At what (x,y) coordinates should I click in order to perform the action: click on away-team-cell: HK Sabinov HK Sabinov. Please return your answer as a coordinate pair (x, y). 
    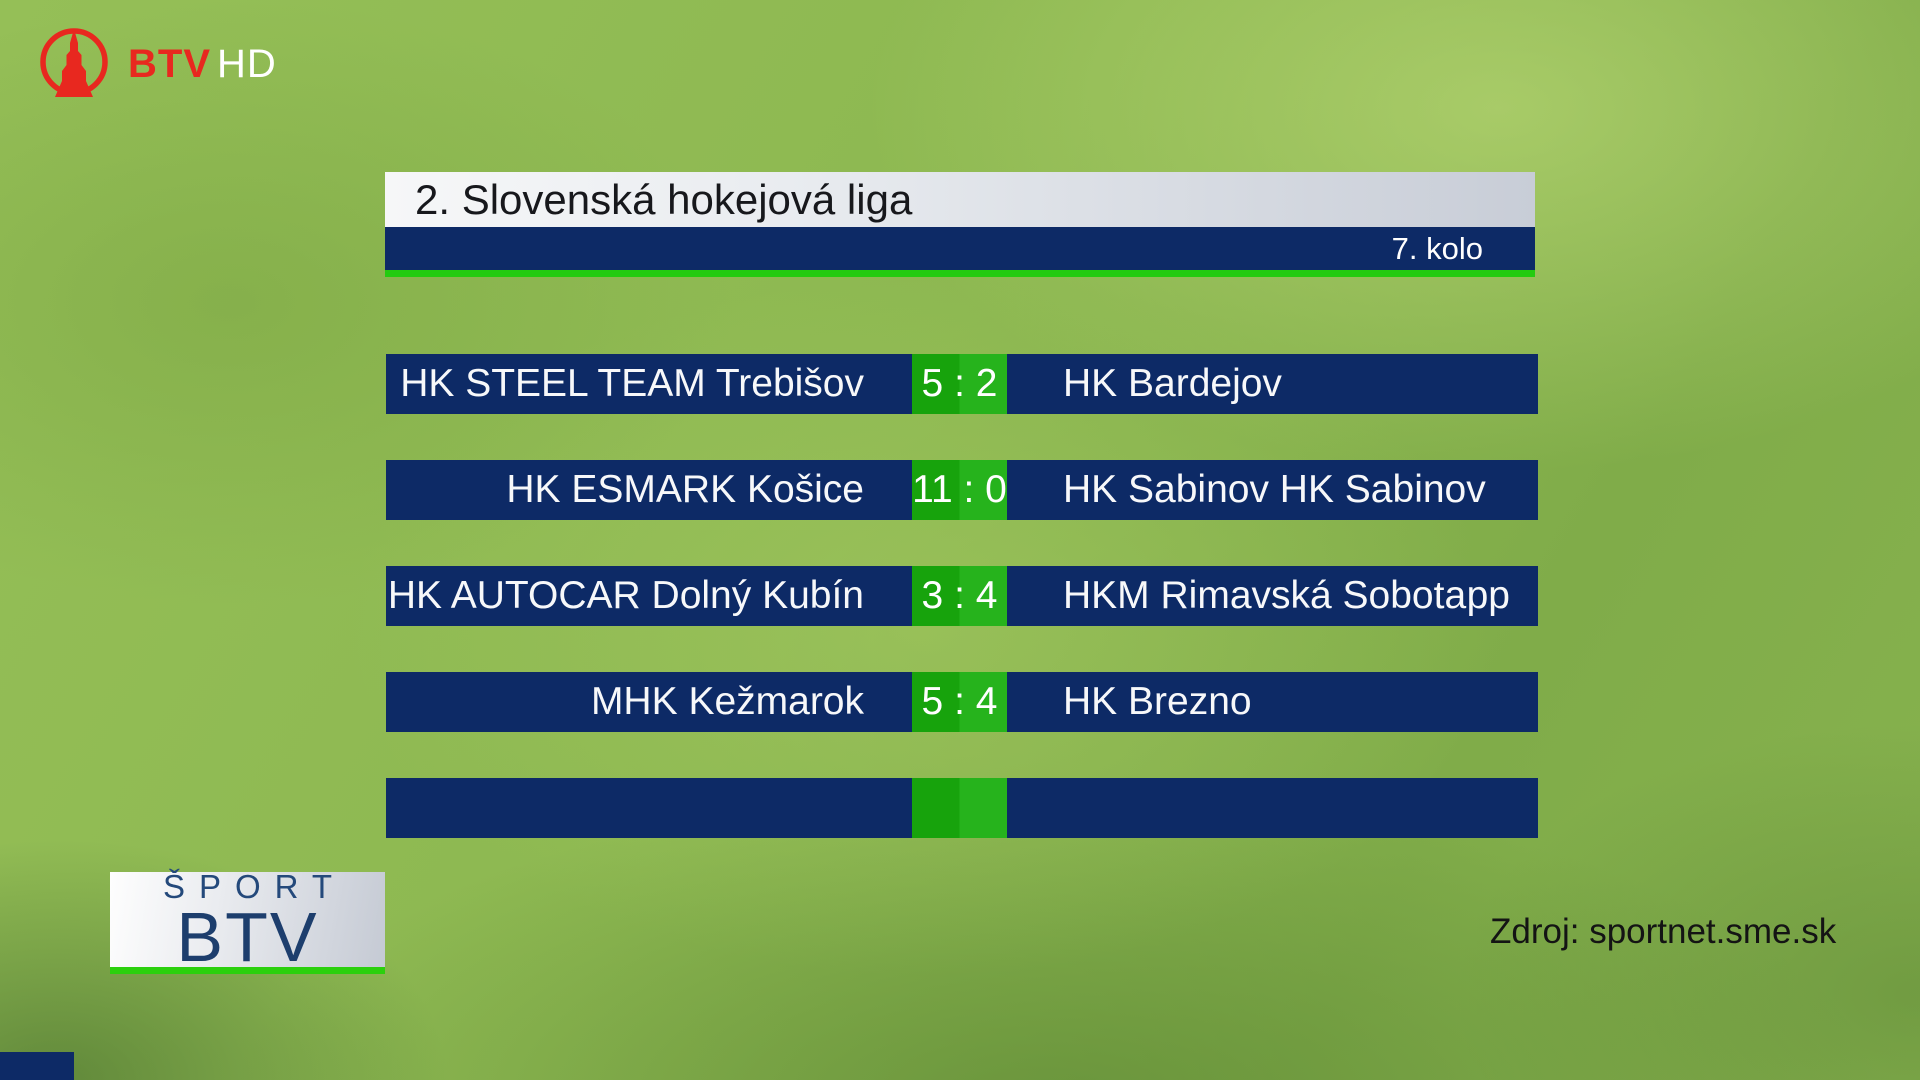
    Looking at the image, I should click on (1272, 490).